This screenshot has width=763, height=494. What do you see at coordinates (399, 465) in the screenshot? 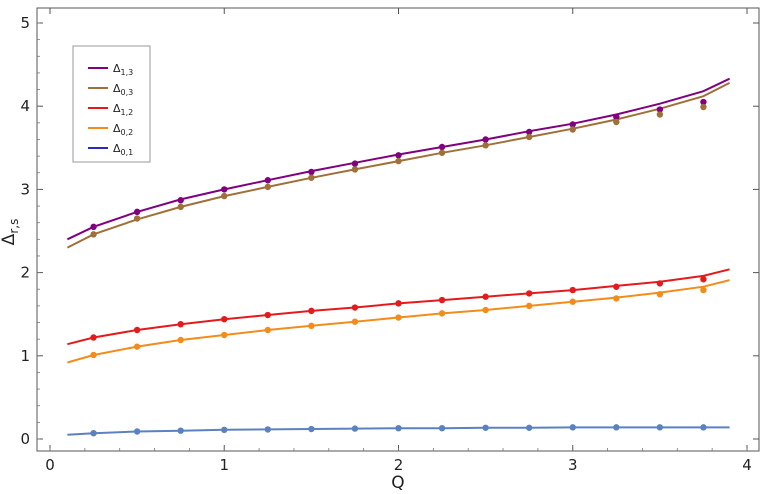
I see `x-tick-label: 2` at bounding box center [399, 465].